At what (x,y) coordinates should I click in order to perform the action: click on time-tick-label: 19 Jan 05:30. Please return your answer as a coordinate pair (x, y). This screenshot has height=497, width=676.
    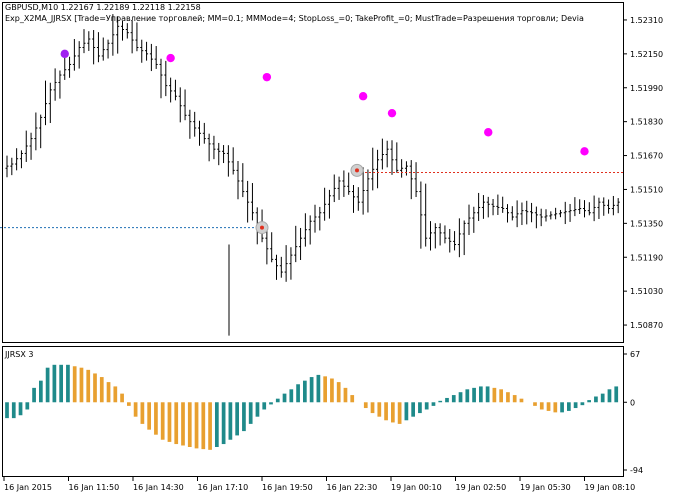
    Looking at the image, I should click on (545, 487).